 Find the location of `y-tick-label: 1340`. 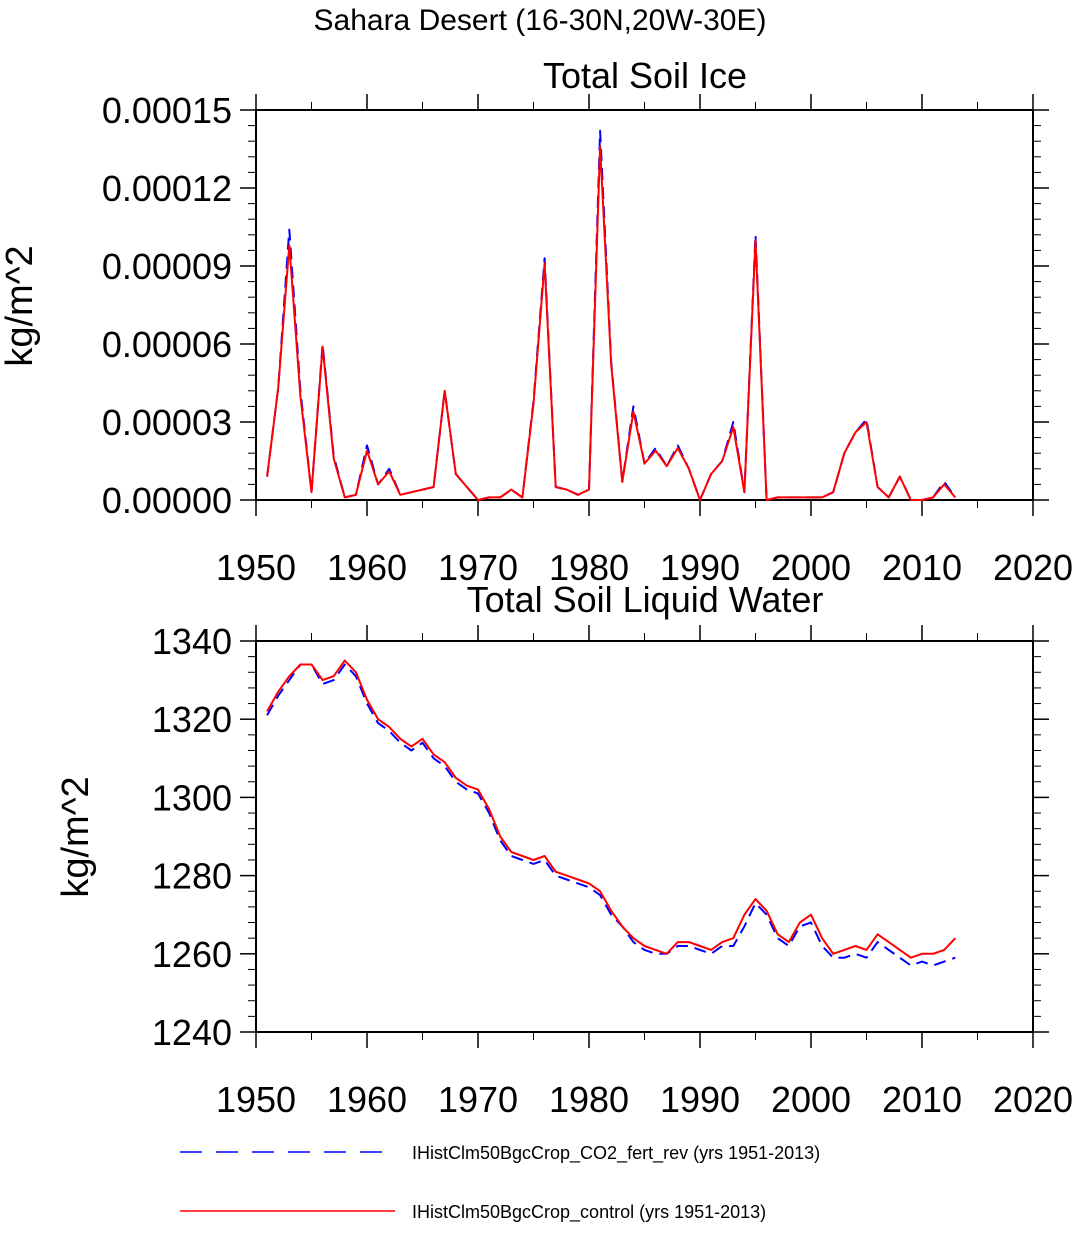

y-tick-label: 1340 is located at coordinates (192, 641).